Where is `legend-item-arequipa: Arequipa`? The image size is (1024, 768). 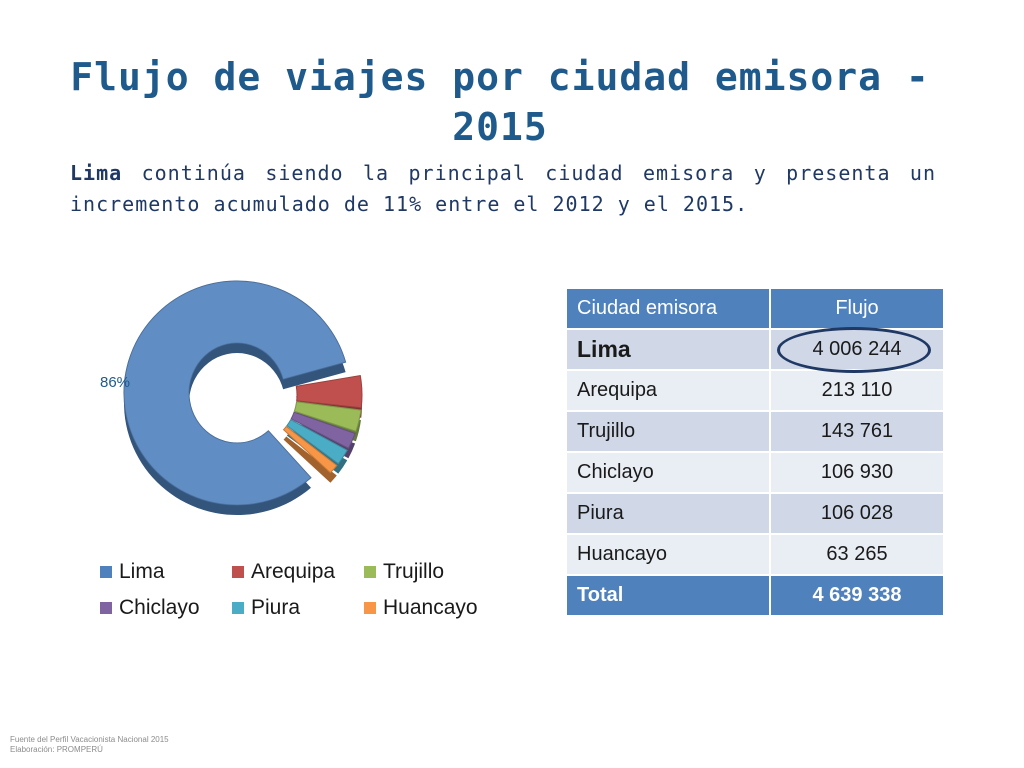 legend-item-arequipa: Arequipa is located at coordinates (298, 572).